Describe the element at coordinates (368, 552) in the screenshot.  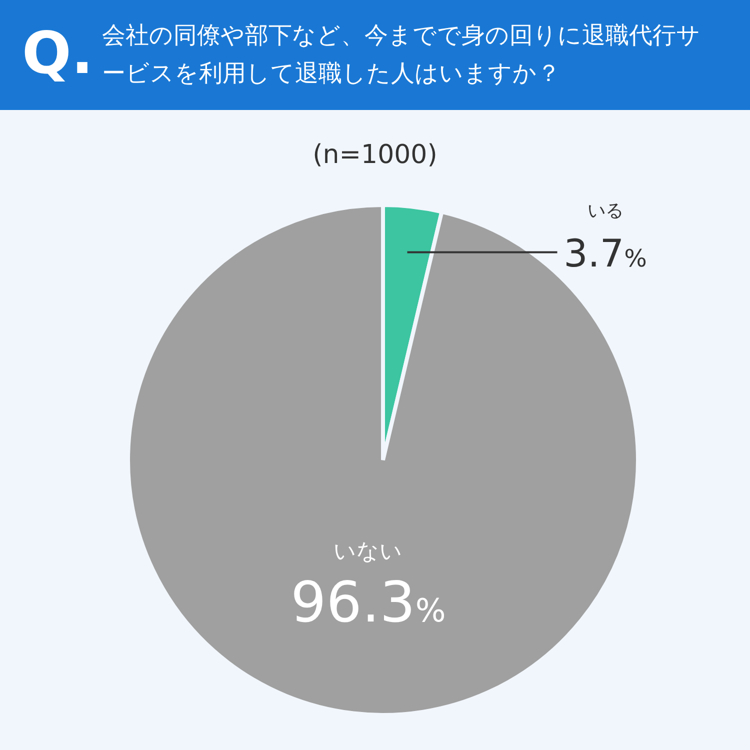
I see `slice-label: いない` at that location.